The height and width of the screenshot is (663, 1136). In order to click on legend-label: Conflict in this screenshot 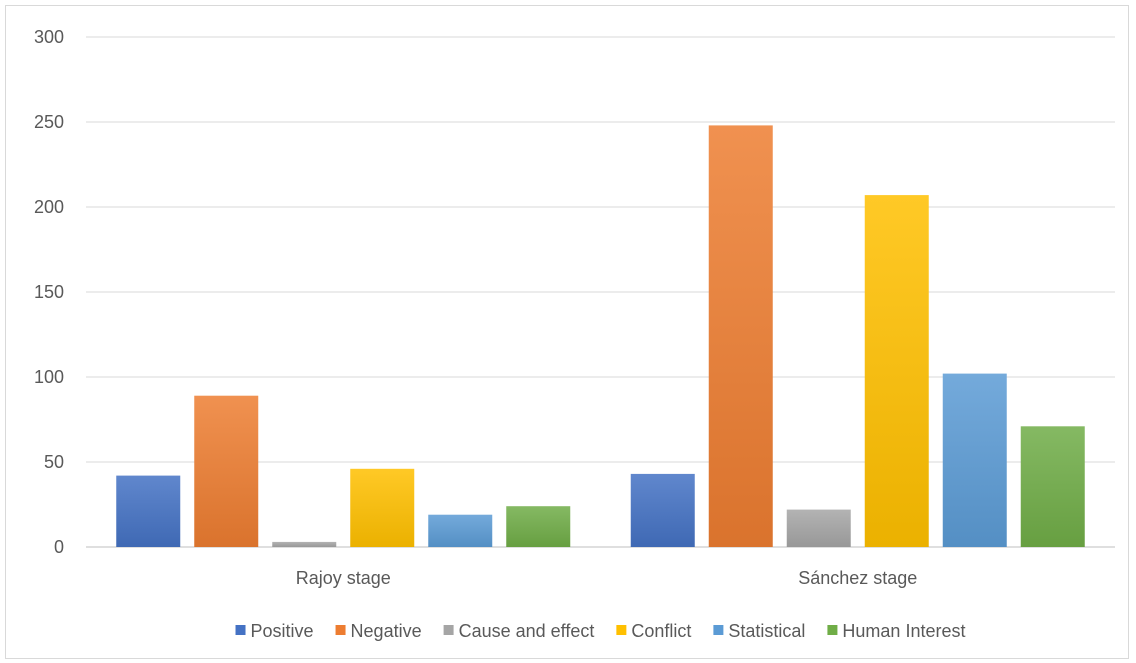, I will do `click(661, 631)`.